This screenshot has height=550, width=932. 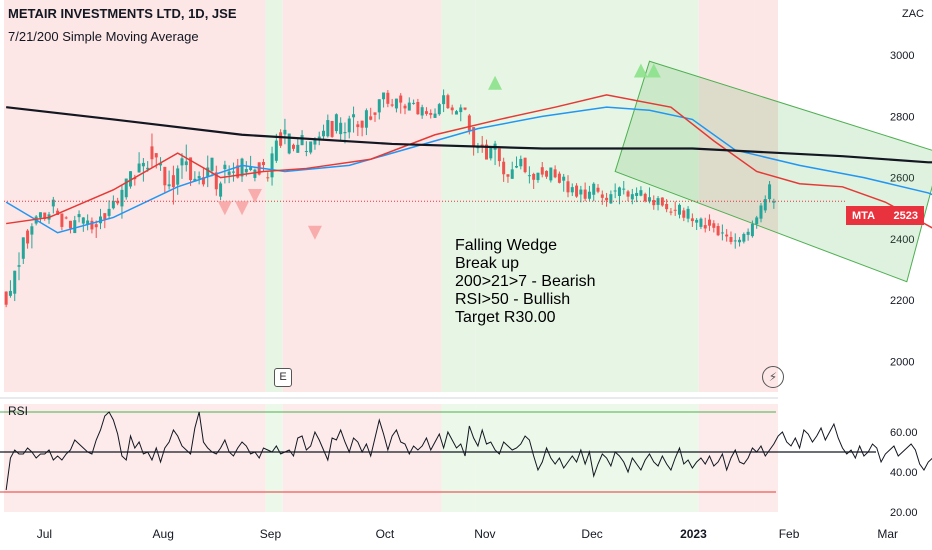 I want to click on falling-wedge-channel, so click(x=773, y=171).